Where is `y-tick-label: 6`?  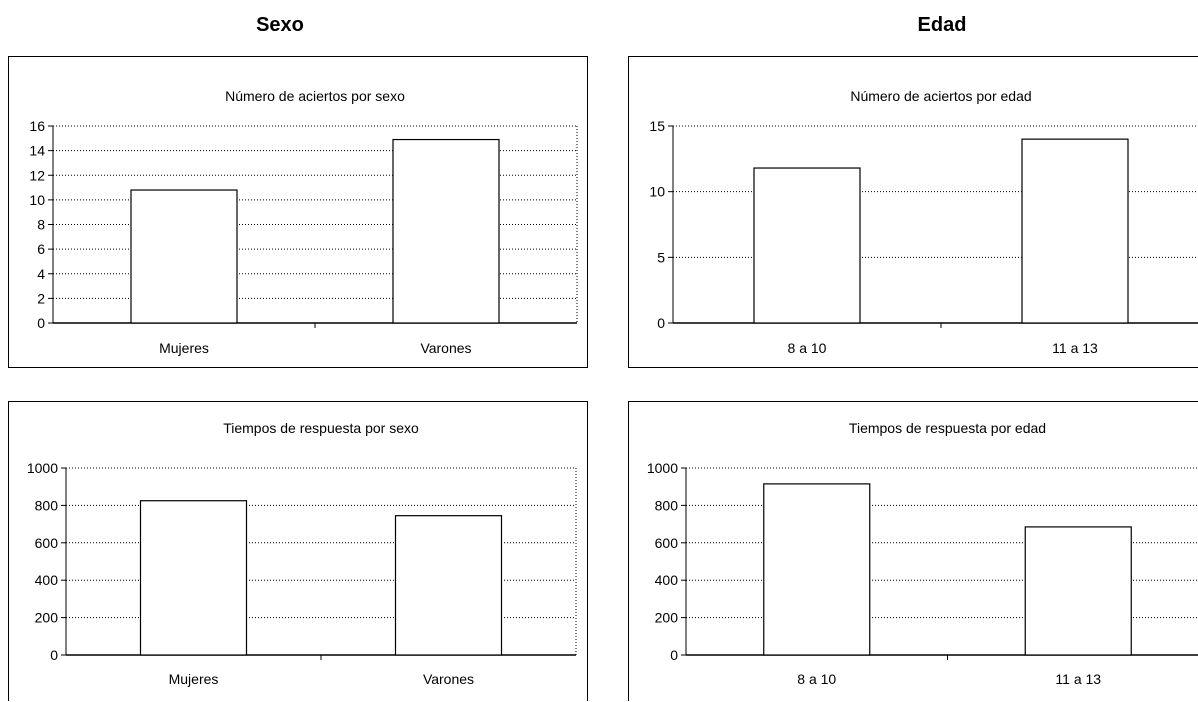
y-tick-label: 6 is located at coordinates (41, 249).